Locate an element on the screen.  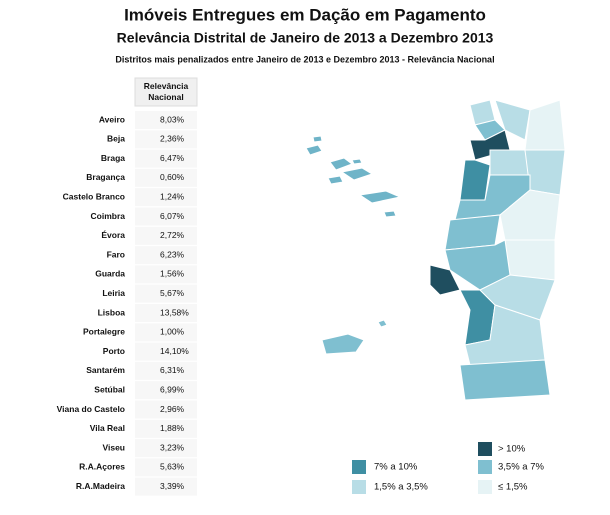
row-label: Vila Real is located at coordinates (107, 428).